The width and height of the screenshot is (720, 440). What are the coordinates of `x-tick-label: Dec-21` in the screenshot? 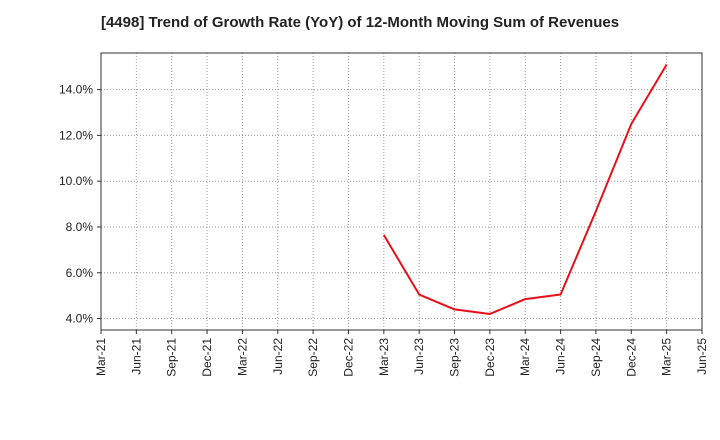 It's located at (207, 357).